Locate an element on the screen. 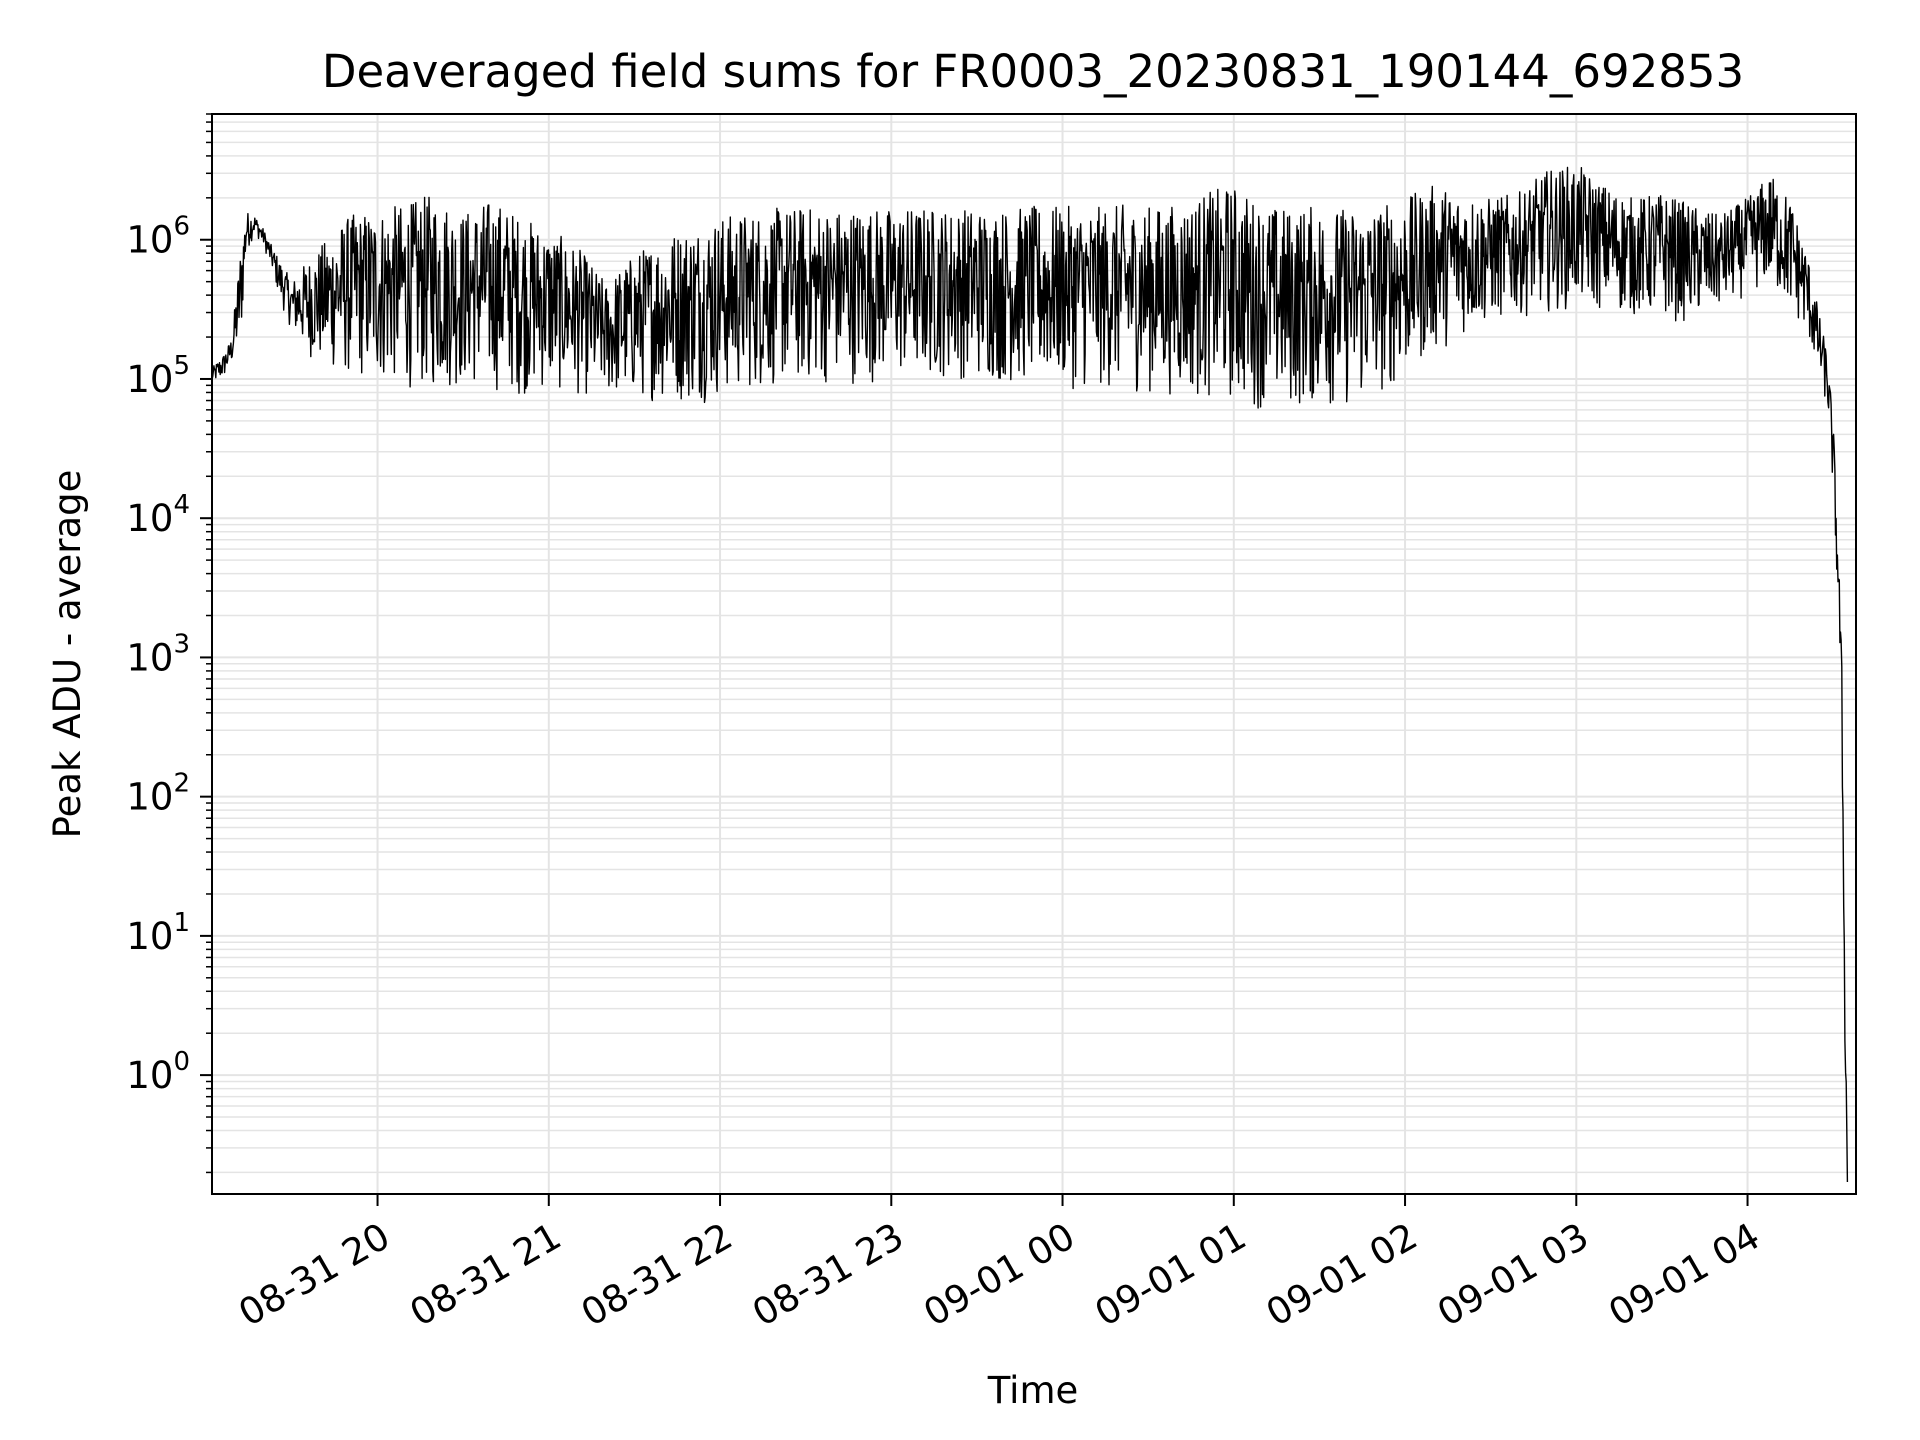  y-tick-label: 10⁴ is located at coordinates (158, 515).